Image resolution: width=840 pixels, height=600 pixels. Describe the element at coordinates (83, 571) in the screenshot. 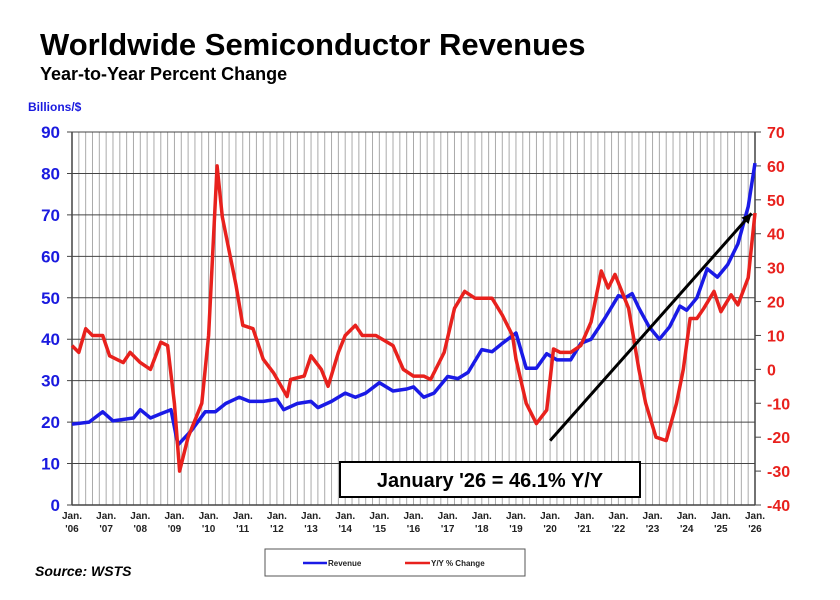

I see `source-note: Source: WSTS` at that location.